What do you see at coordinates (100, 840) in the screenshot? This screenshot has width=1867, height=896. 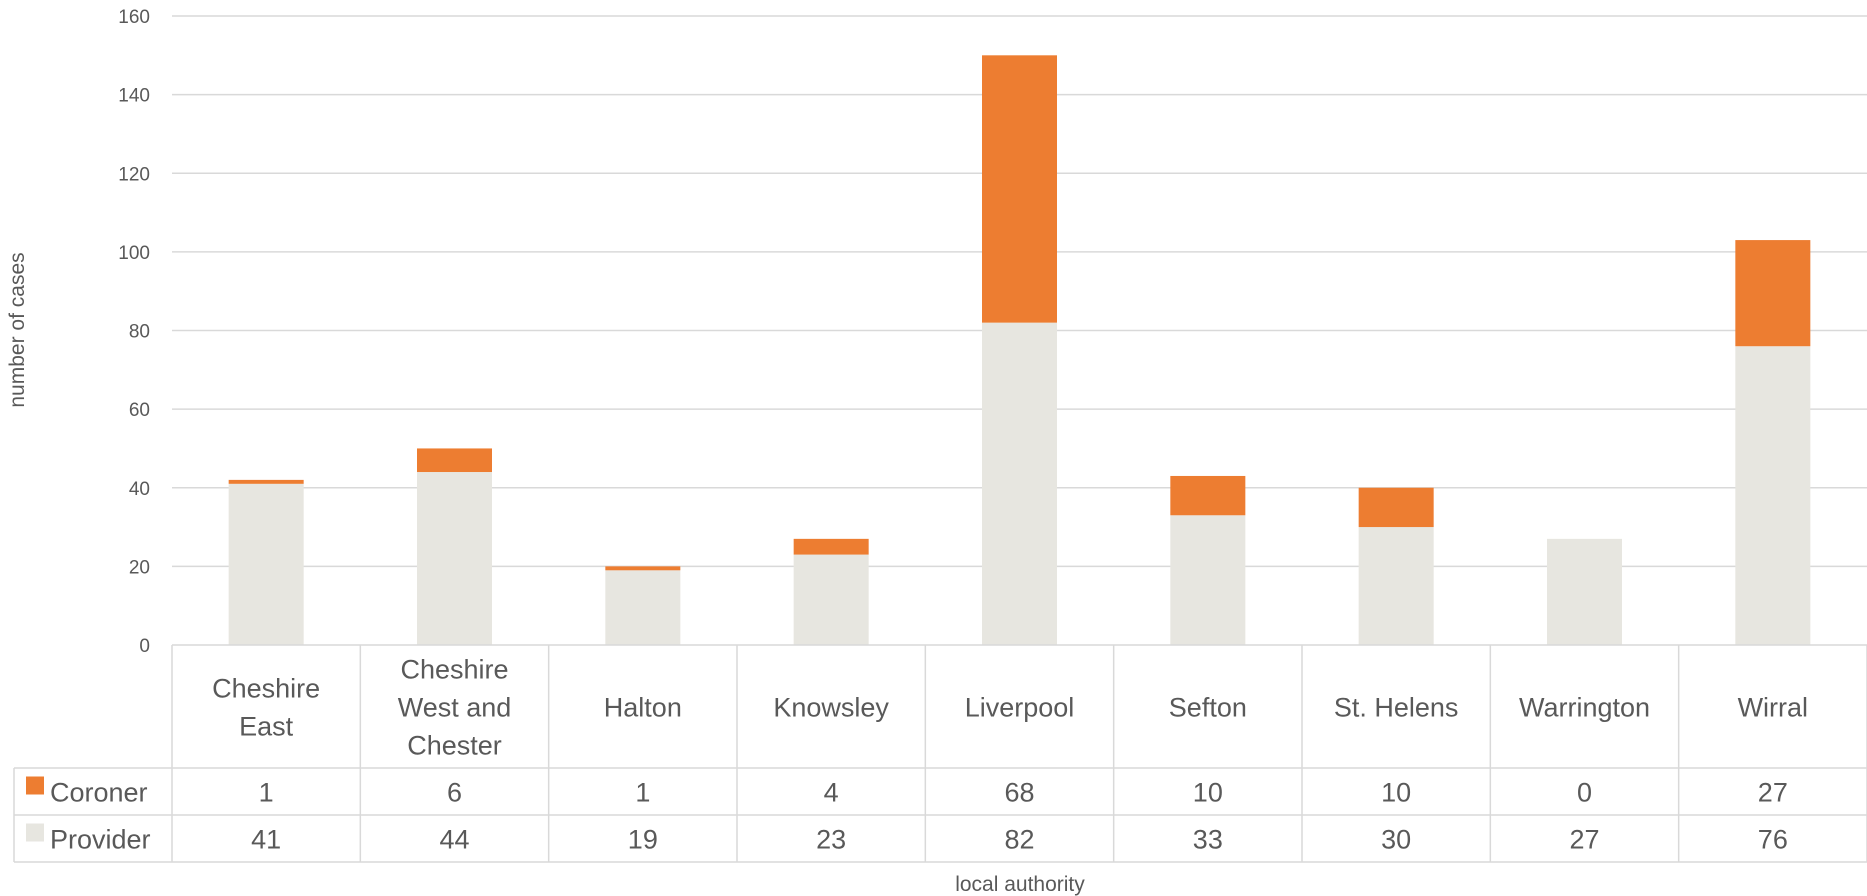 I see `row-label: Provider` at bounding box center [100, 840].